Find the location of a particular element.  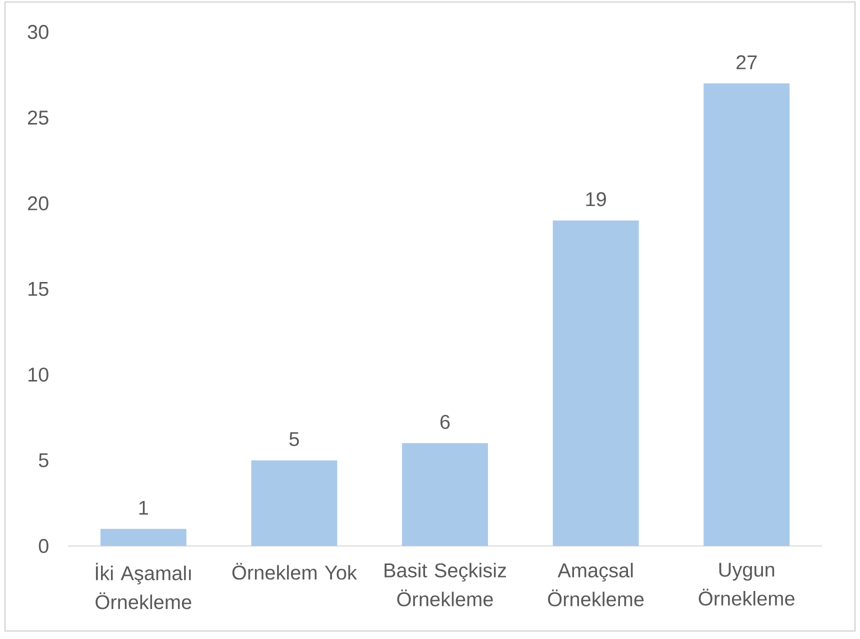

data-label: 5 is located at coordinates (294, 439).